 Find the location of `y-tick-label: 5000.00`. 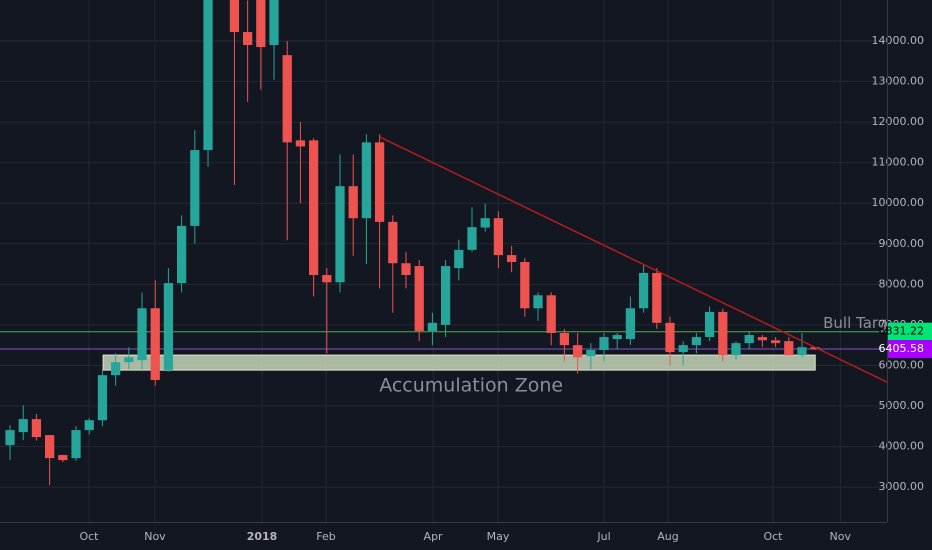

y-tick-label: 5000.00 is located at coordinates (902, 405).